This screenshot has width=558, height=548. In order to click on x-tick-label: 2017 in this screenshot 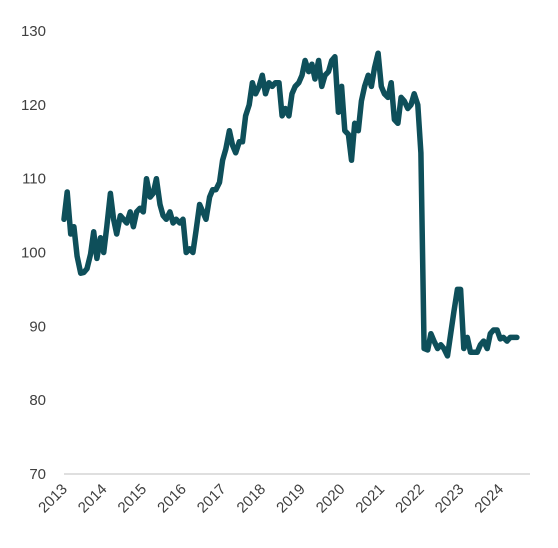, I will do `click(212, 499)`.